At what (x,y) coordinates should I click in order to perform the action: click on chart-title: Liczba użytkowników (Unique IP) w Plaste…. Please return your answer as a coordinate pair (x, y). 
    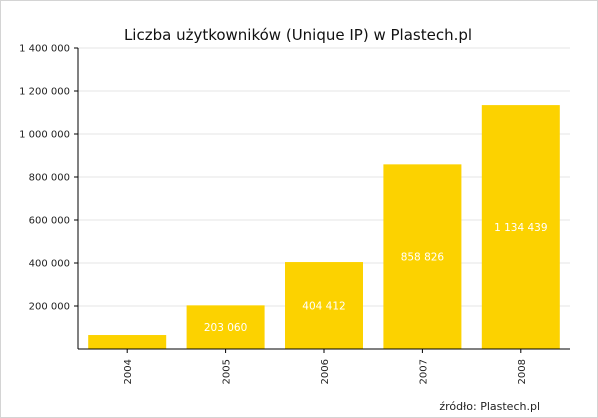
    Looking at the image, I should click on (298, 35).